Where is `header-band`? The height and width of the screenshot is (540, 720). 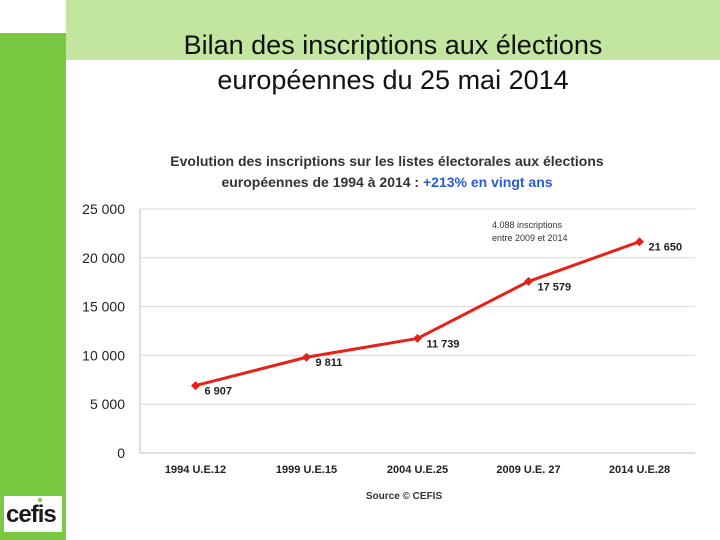 header-band is located at coordinates (393, 30).